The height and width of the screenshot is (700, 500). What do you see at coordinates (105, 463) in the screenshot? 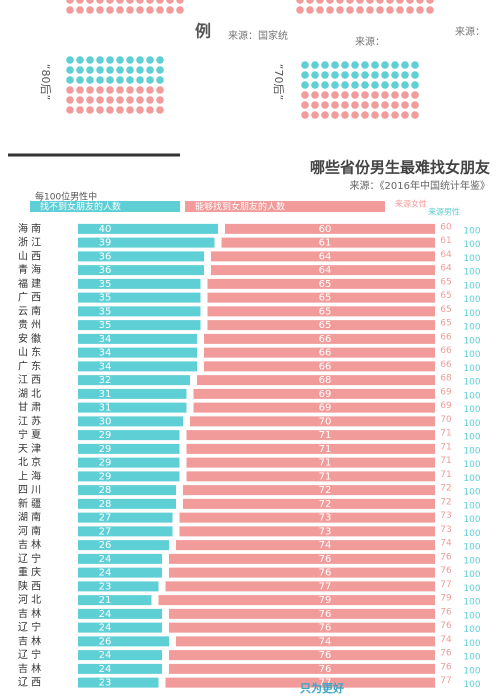
I see `value-label: 29` at bounding box center [105, 463].